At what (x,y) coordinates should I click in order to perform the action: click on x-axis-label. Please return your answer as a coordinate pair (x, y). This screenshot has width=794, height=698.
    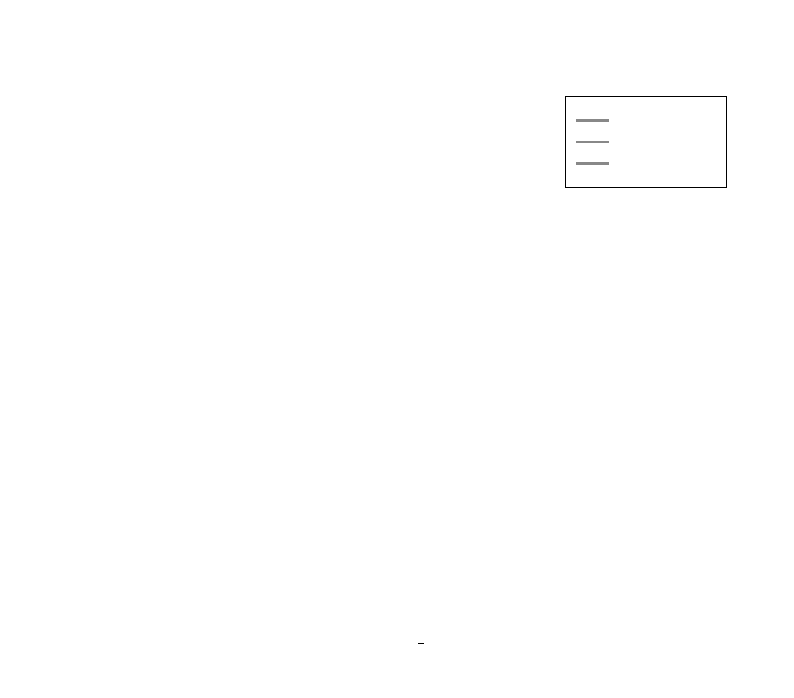
    Looking at the image, I should click on (420, 643).